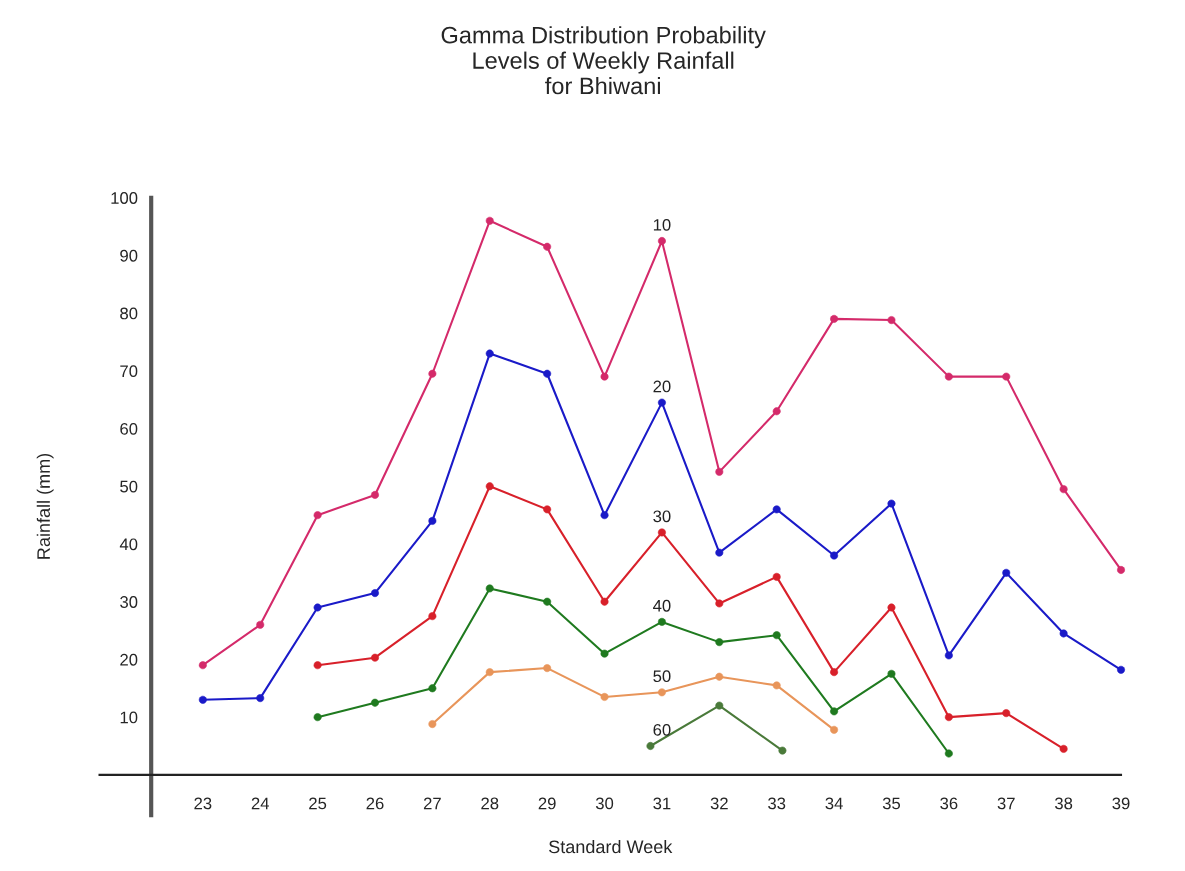 The height and width of the screenshot is (871, 1185). What do you see at coordinates (129, 313) in the screenshot?
I see `y-tick-label: 80` at bounding box center [129, 313].